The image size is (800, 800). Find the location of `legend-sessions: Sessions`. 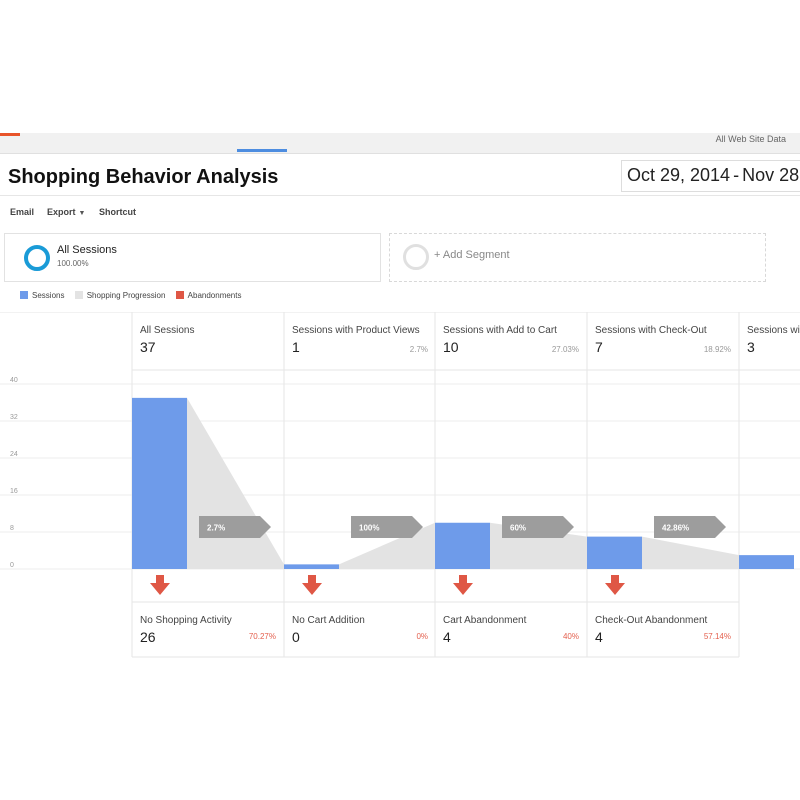

legend-sessions: Sessions is located at coordinates (42, 295).